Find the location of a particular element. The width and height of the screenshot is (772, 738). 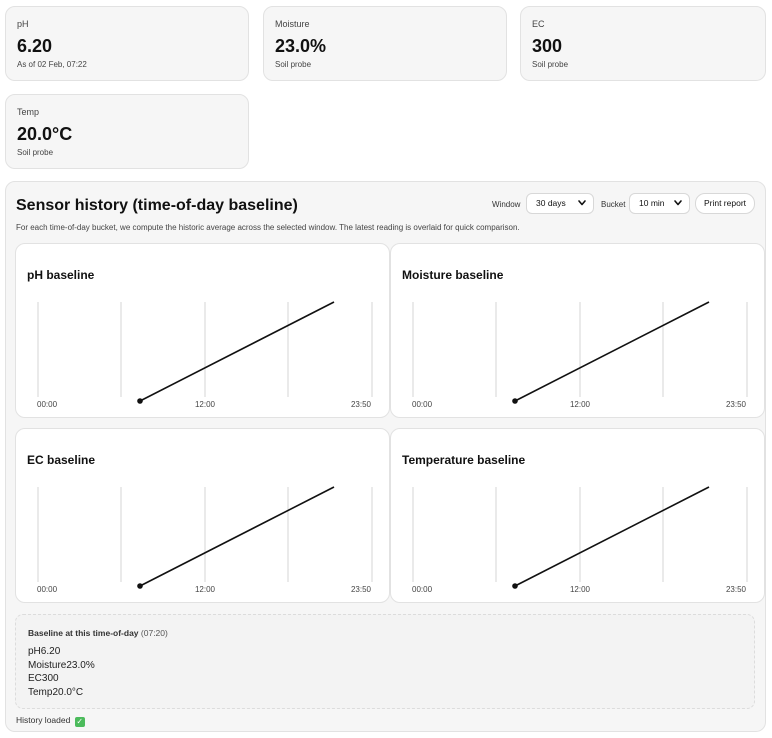

baseline-item-label: Moisture is located at coordinates (47, 665).